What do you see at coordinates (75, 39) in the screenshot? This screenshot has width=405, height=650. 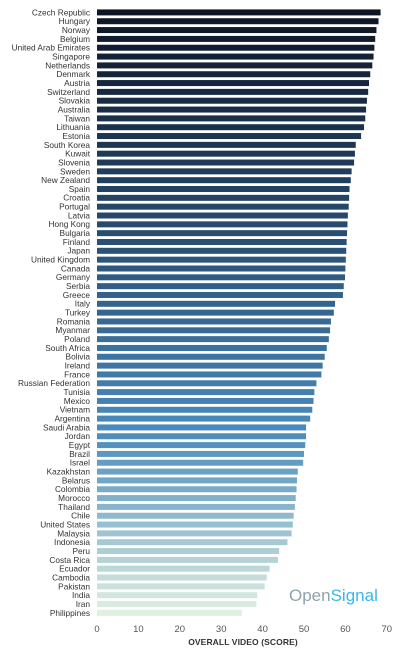 I see `category-label: Belgium` at bounding box center [75, 39].